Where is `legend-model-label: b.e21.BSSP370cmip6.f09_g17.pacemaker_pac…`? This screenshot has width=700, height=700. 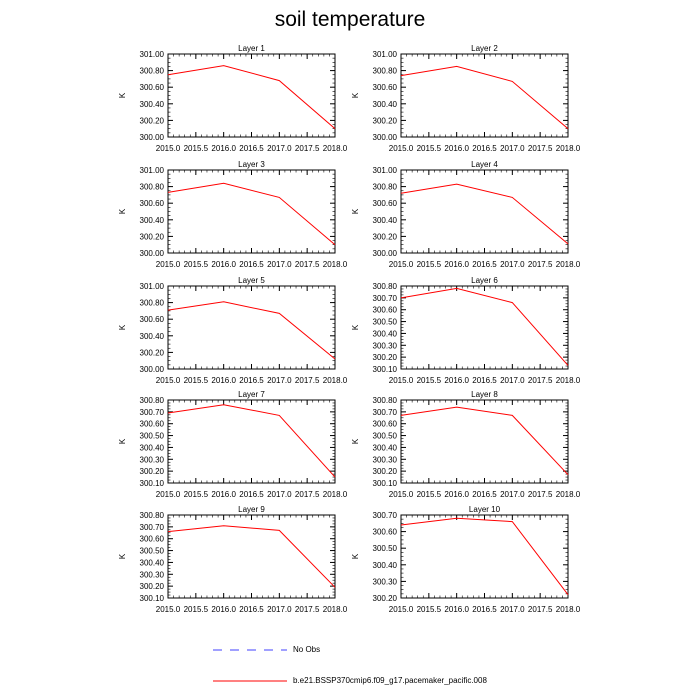
legend-model-label: b.e21.BSSP370cmip6.f09_g17.pacemaker_pac… is located at coordinates (390, 680).